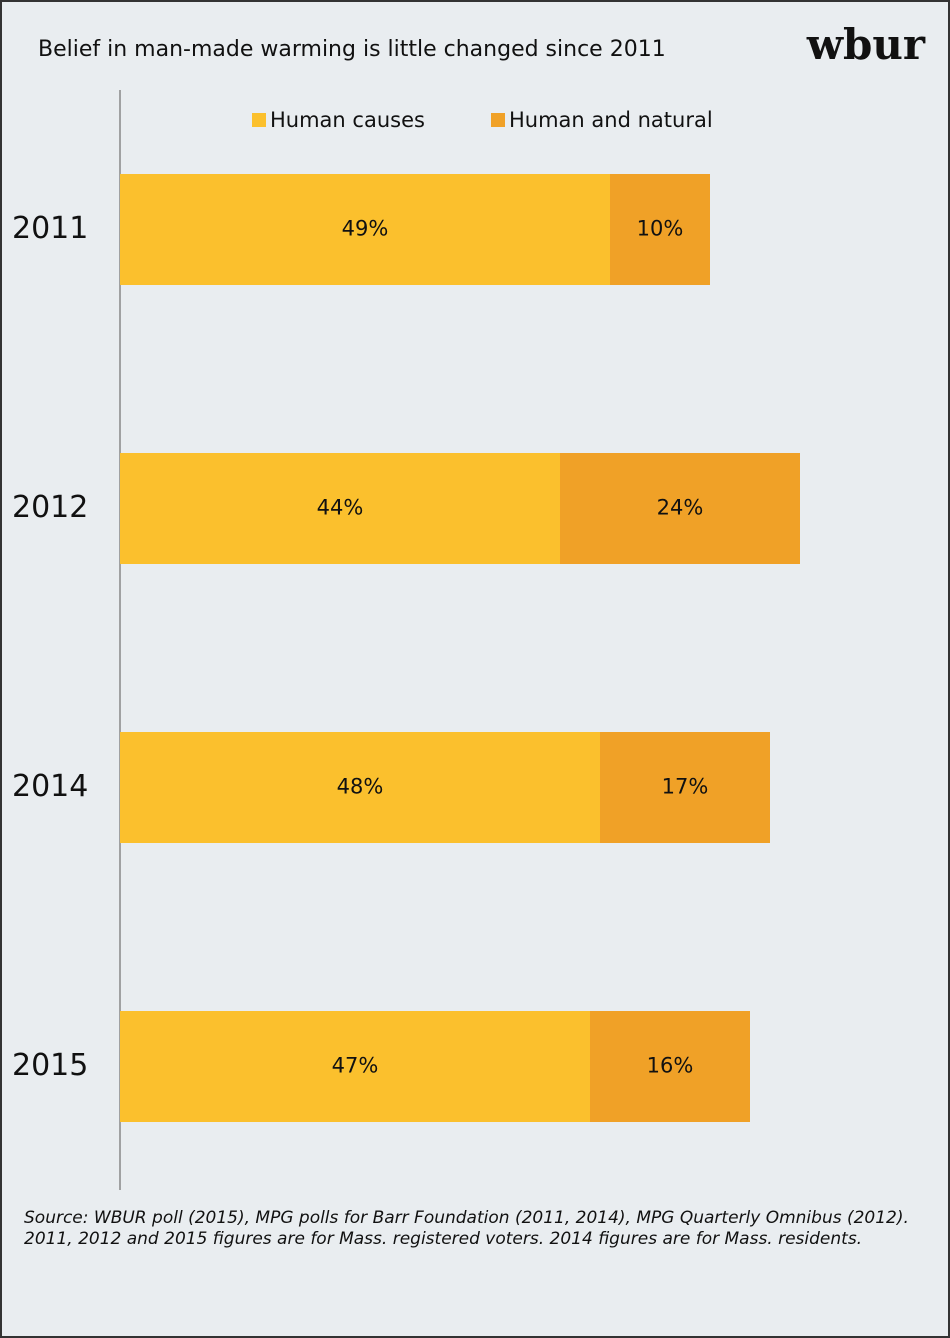 This screenshot has width=950, height=1338. I want to click on data-label: 48%, so click(360, 787).